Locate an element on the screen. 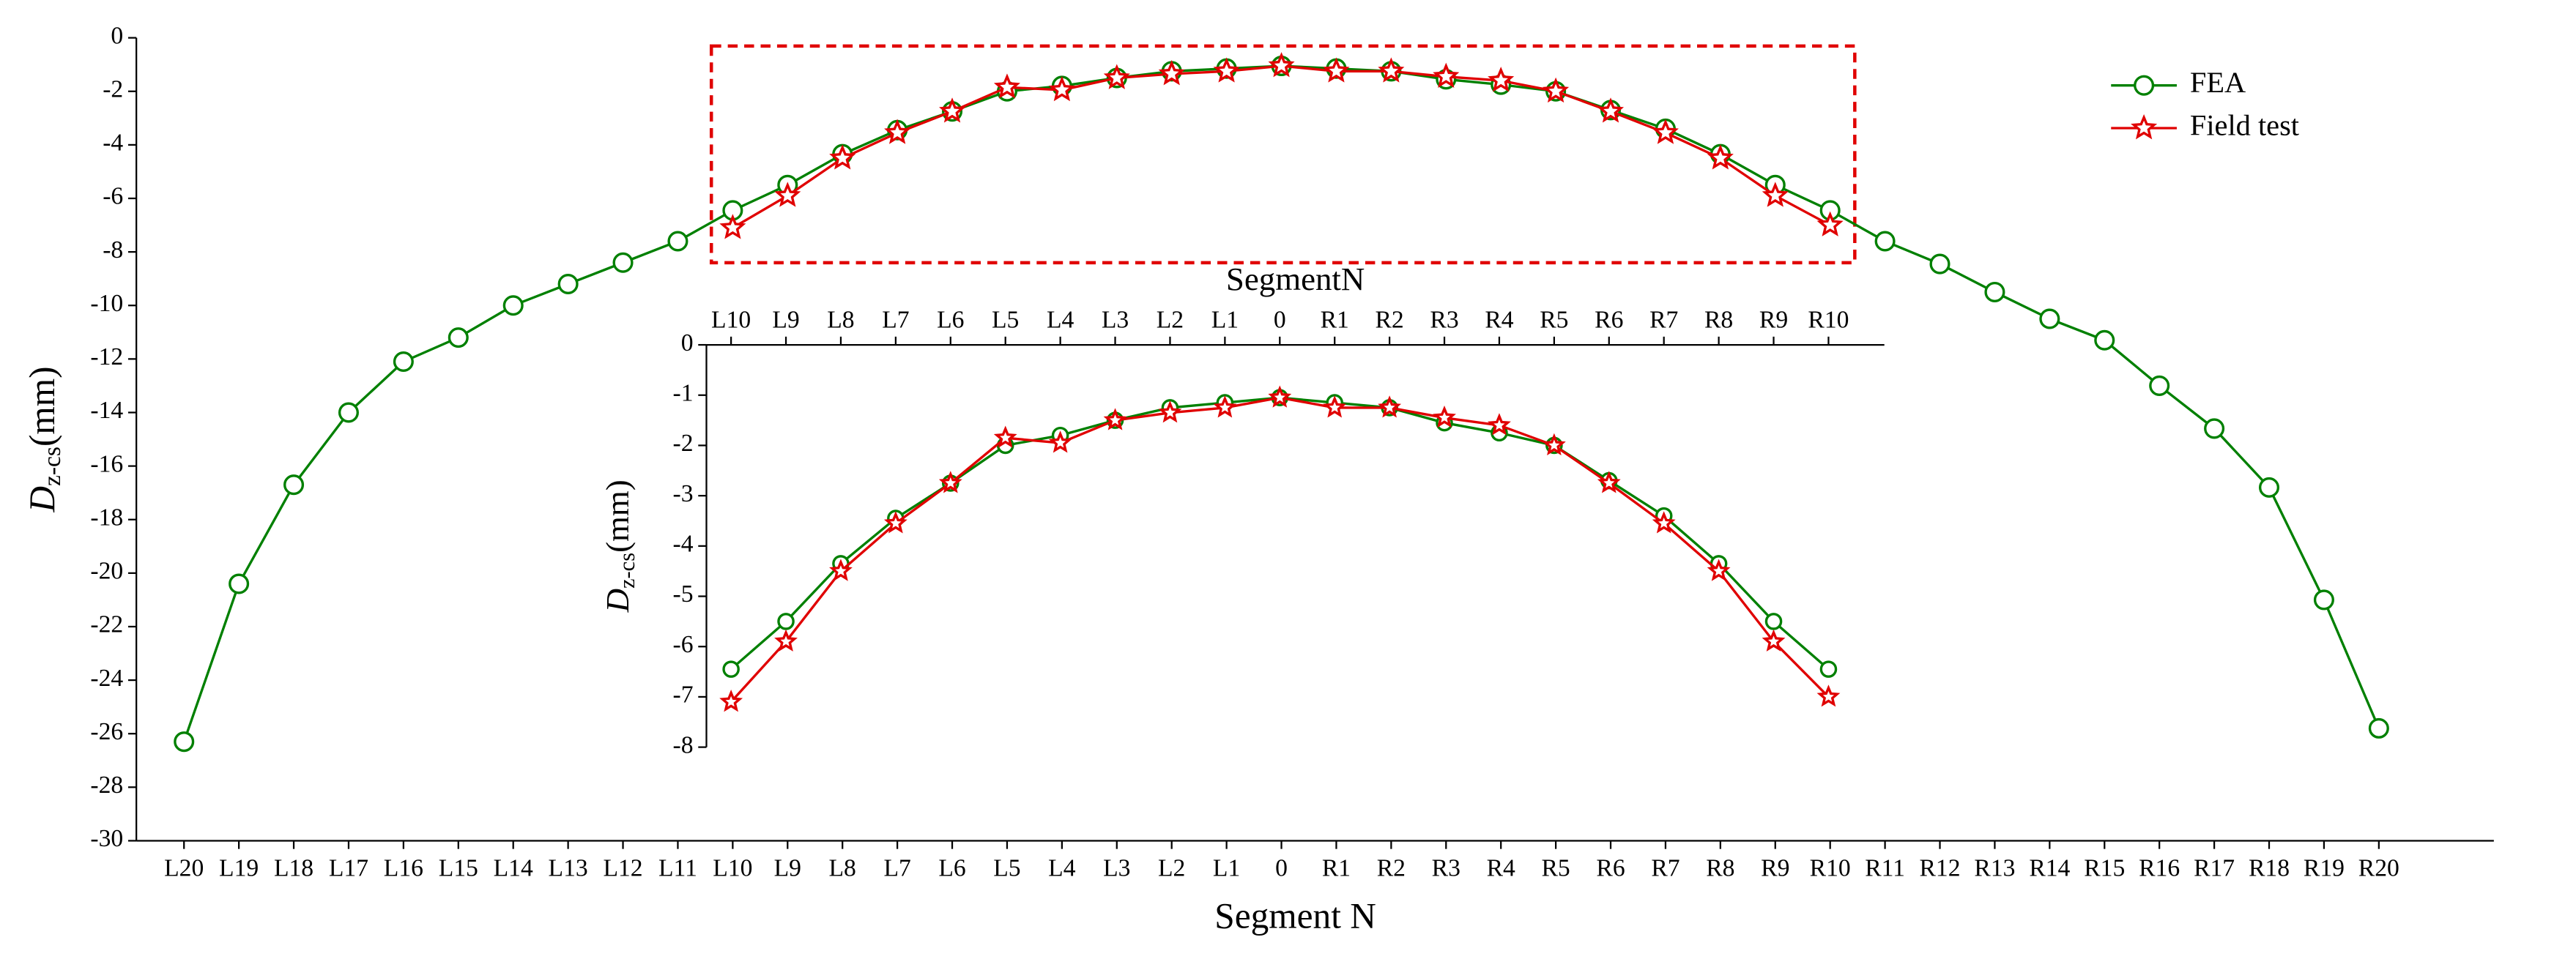 The image size is (2576, 959). x-tick-label: L9 is located at coordinates (785, 319).